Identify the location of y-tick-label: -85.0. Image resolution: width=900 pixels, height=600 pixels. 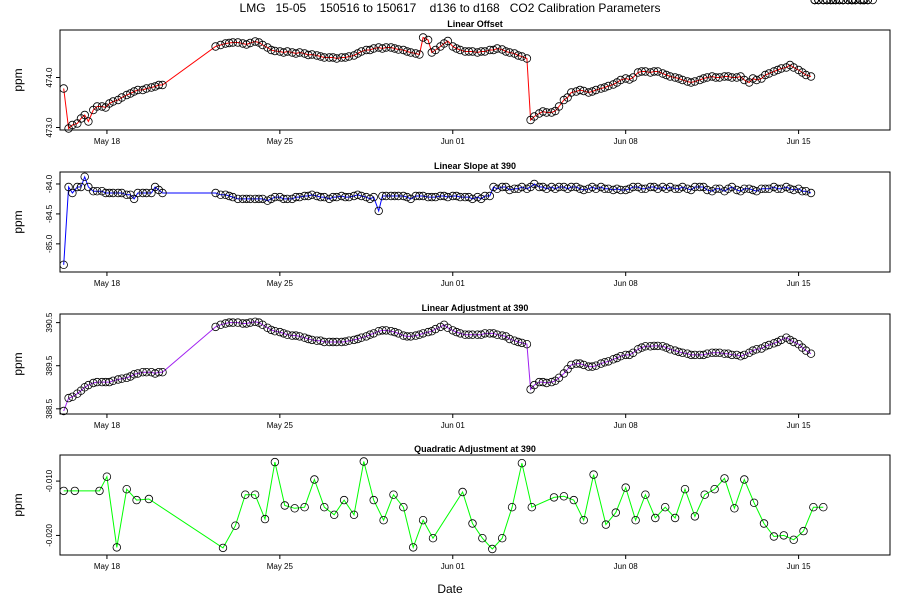
(49, 243).